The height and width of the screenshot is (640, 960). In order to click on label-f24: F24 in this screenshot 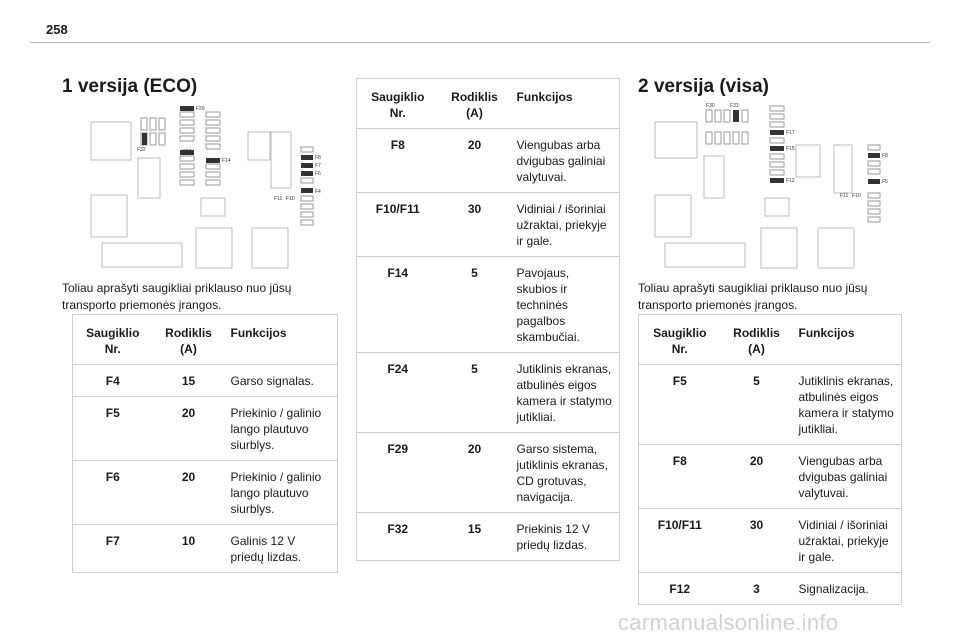, I will do `click(187, 152)`.